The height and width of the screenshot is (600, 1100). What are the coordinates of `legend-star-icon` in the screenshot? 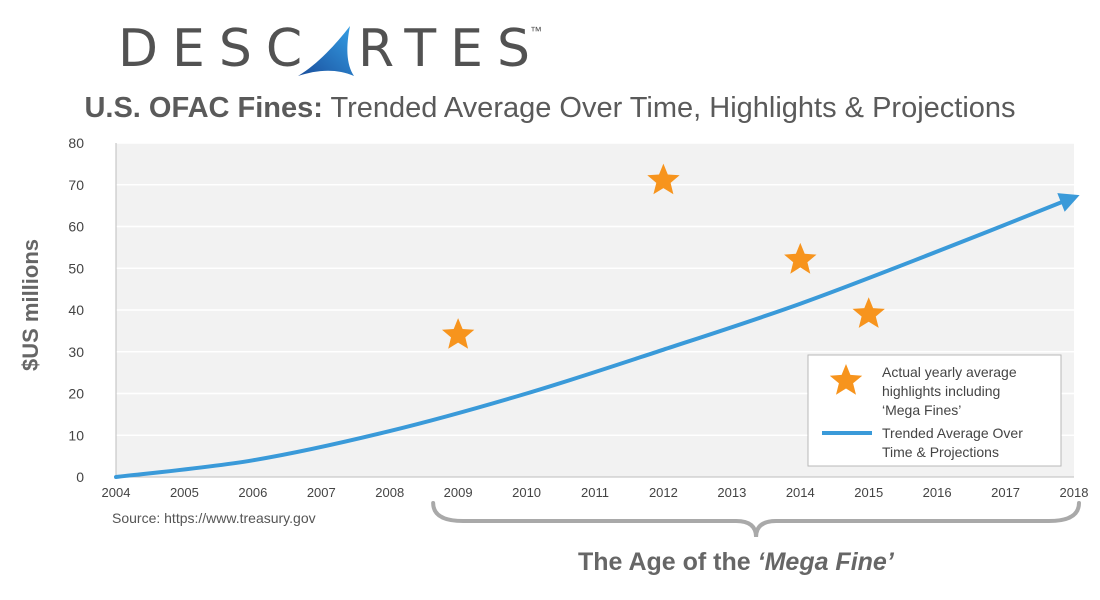 It's located at (846, 379).